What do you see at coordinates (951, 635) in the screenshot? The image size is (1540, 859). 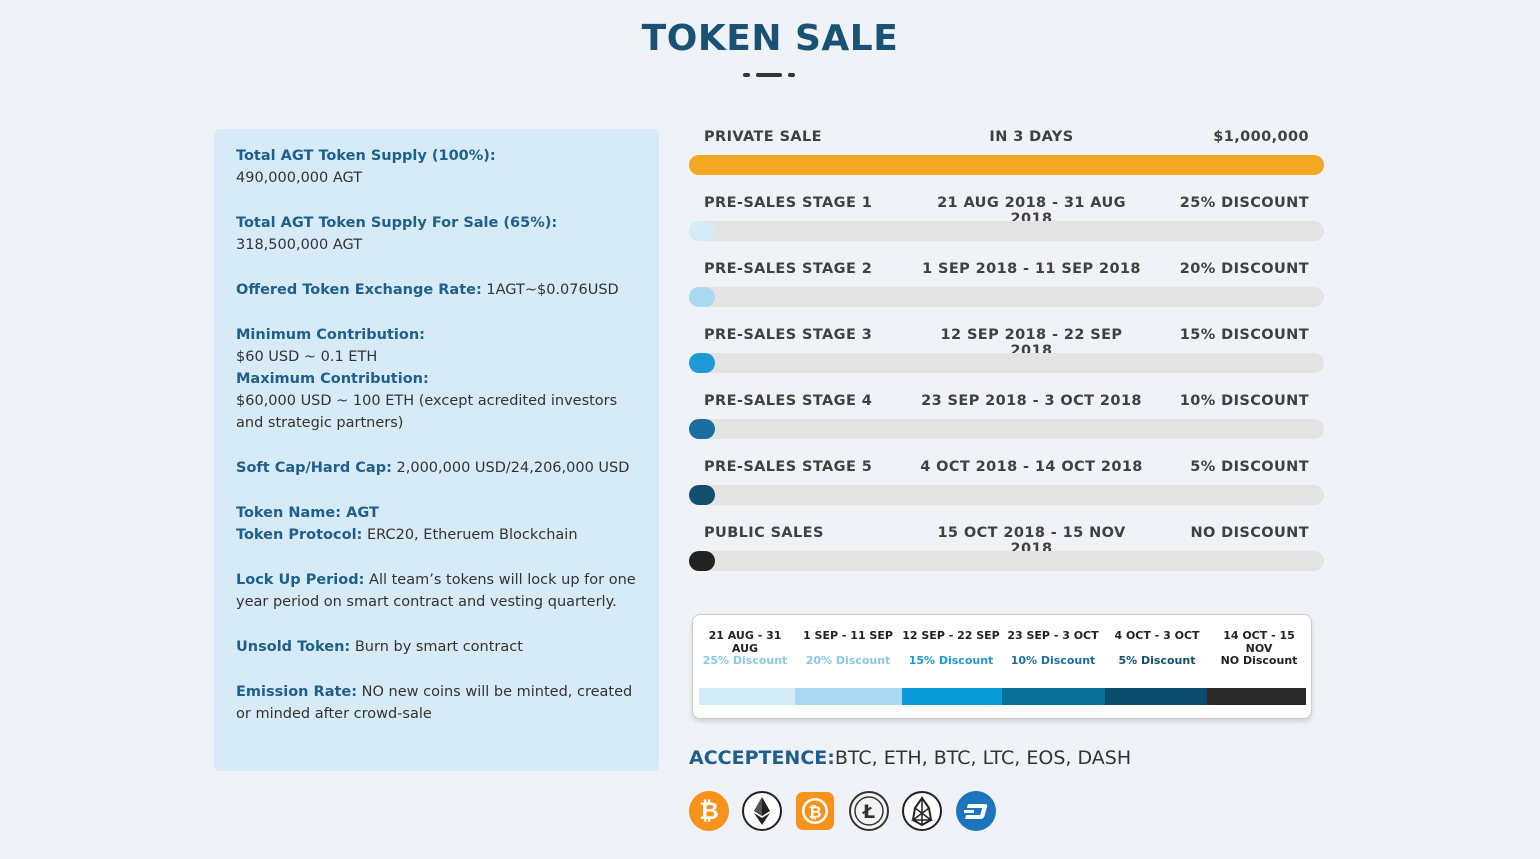 I see `timeline-dates: 12 SEP - 22 SEP` at bounding box center [951, 635].